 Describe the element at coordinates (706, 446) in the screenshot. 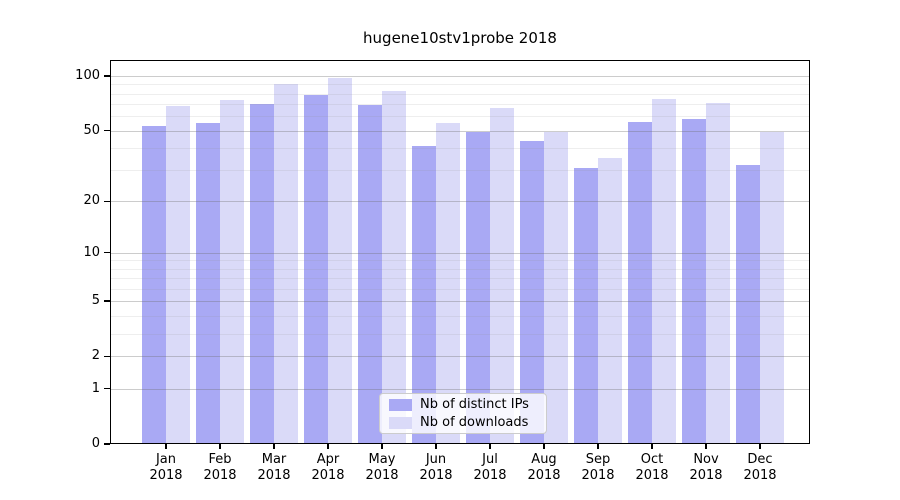

I see `x-tick-mark-nov` at that location.